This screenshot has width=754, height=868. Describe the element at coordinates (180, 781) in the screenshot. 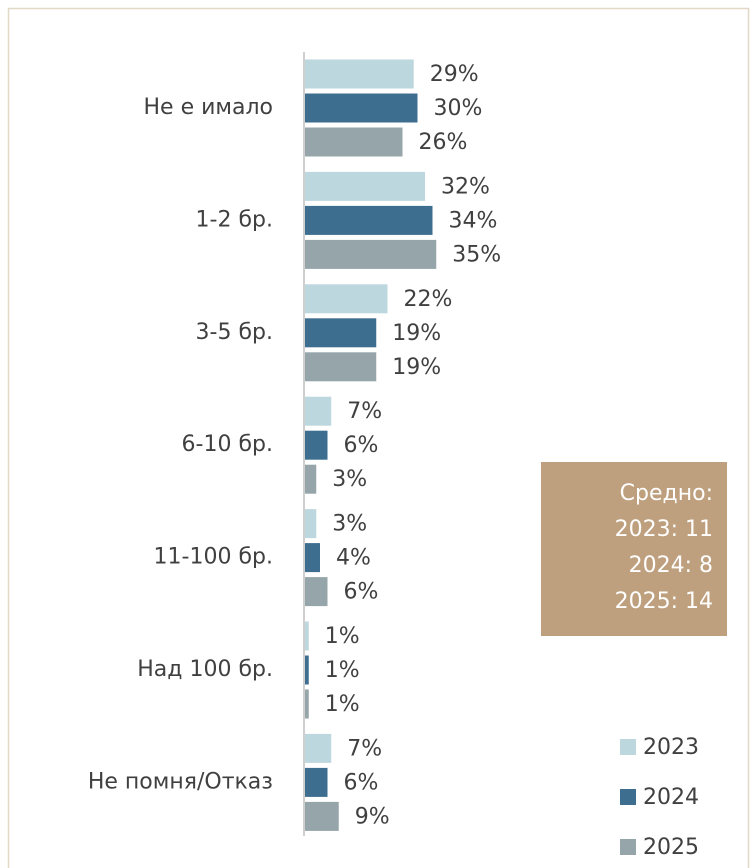

I see `category-label: Не помня/Отказ` at that location.